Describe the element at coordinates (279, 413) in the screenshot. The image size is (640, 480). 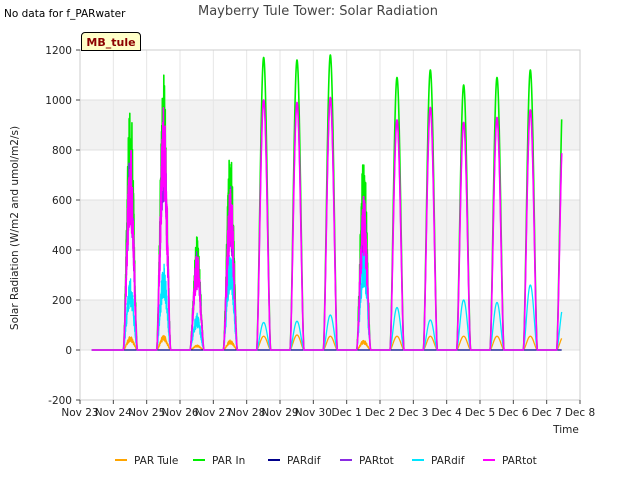
I see `x-tick-label: Nov 29` at that location.